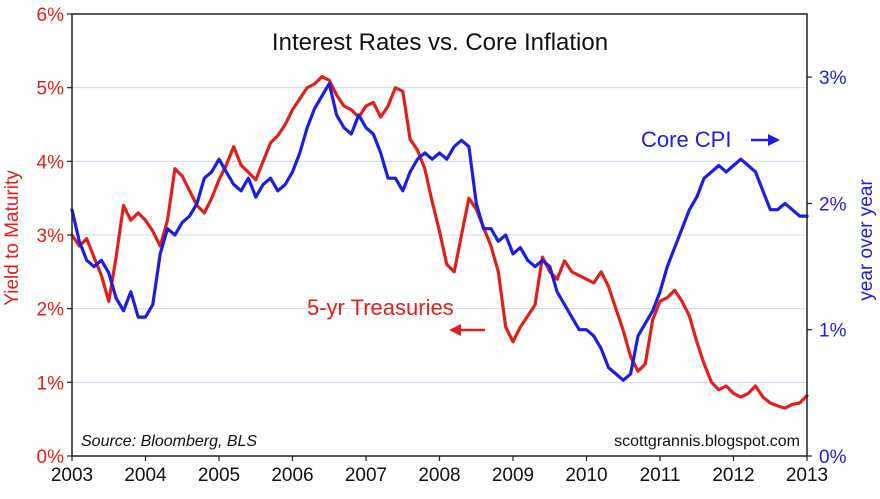 The width and height of the screenshot is (880, 499). What do you see at coordinates (660, 475) in the screenshot?
I see `x-tick-label: 2011` at bounding box center [660, 475].